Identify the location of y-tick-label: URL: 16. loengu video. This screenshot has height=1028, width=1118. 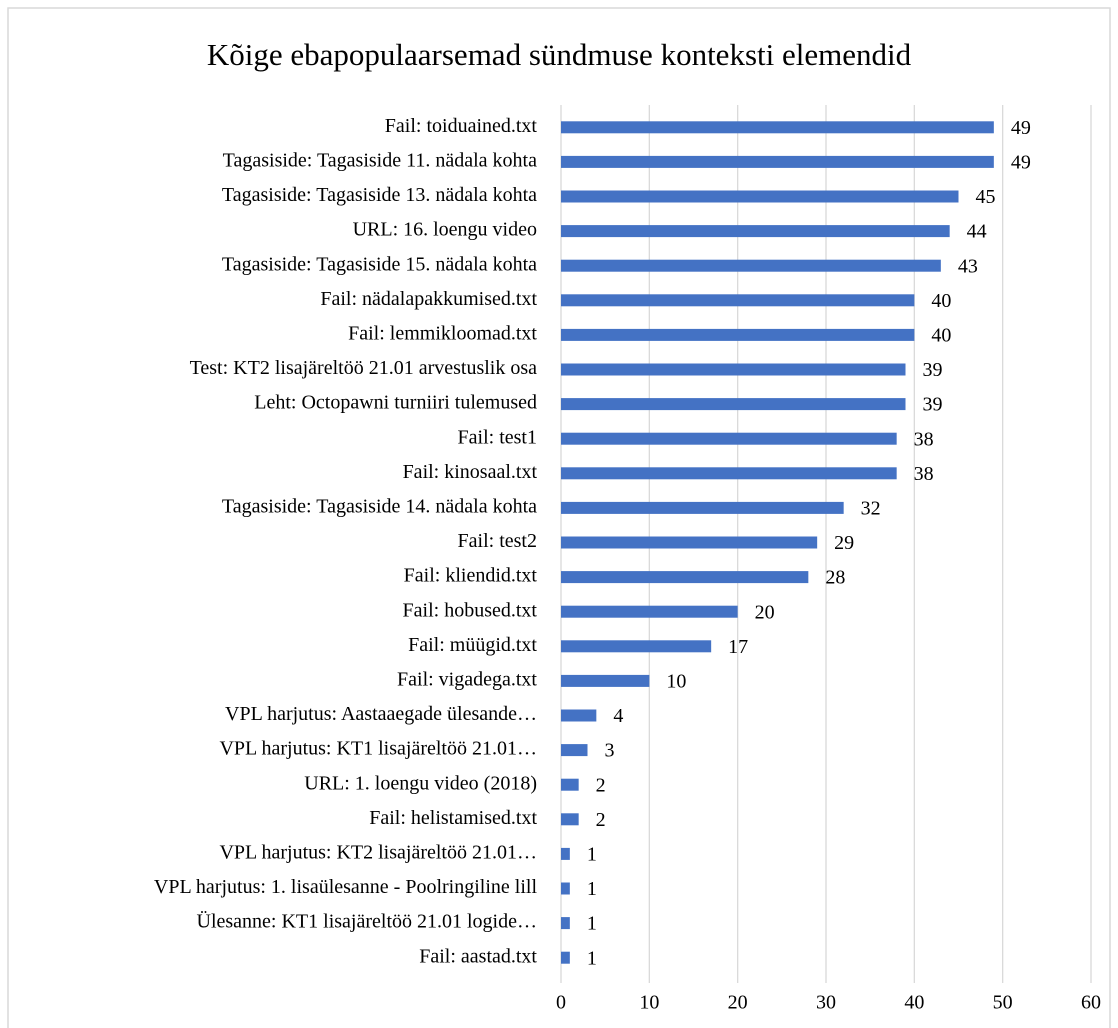
(445, 230).